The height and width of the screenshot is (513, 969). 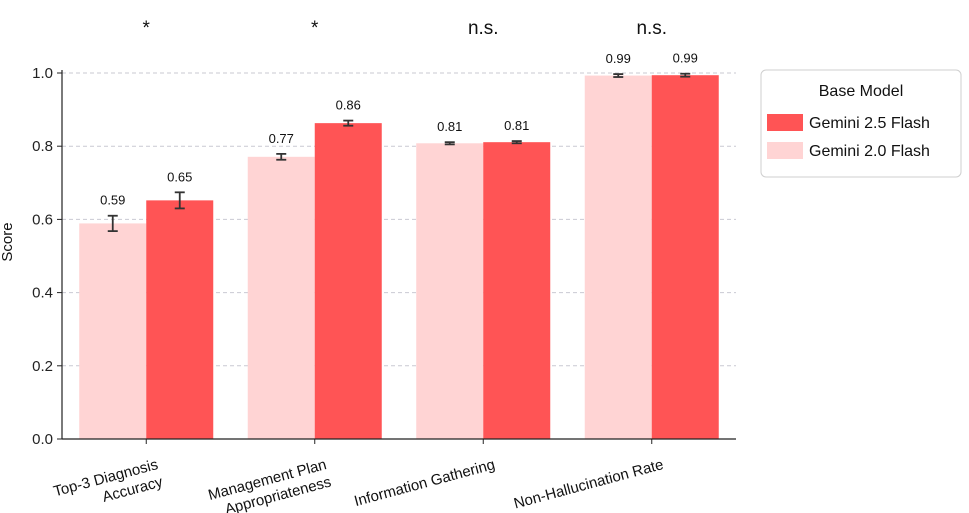 I want to click on y-tick-label: 0.6, so click(x=42, y=219).